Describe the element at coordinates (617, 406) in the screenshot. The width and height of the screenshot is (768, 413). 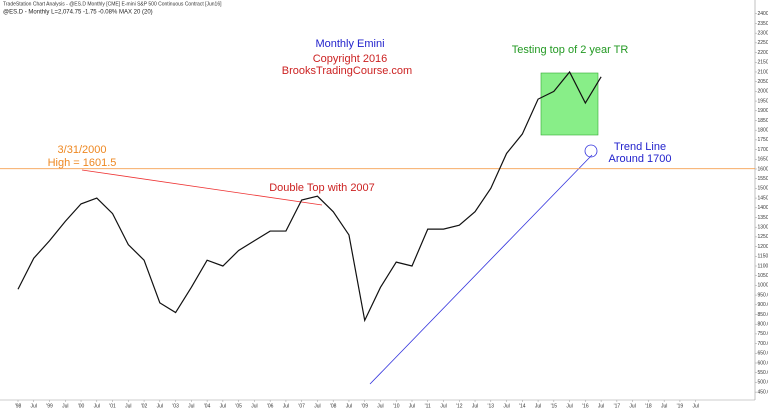
I see `x-tick-label: '17` at that location.